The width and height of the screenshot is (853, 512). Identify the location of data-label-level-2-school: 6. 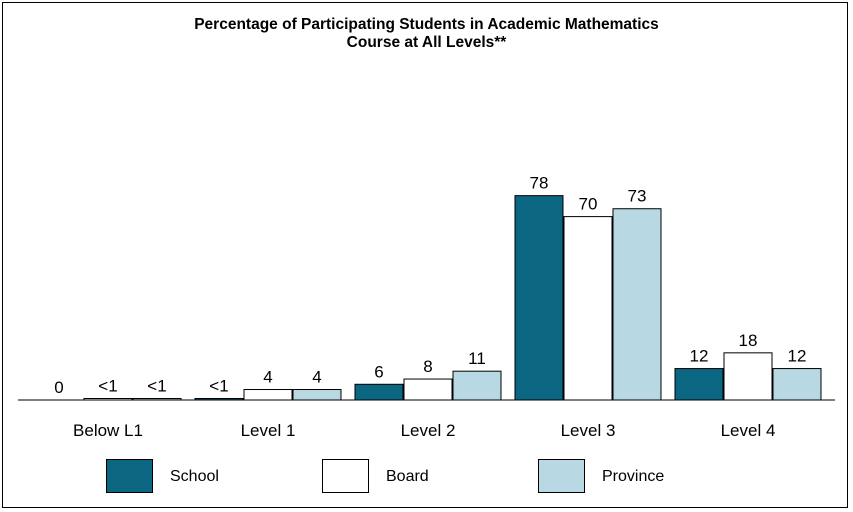
(378, 371).